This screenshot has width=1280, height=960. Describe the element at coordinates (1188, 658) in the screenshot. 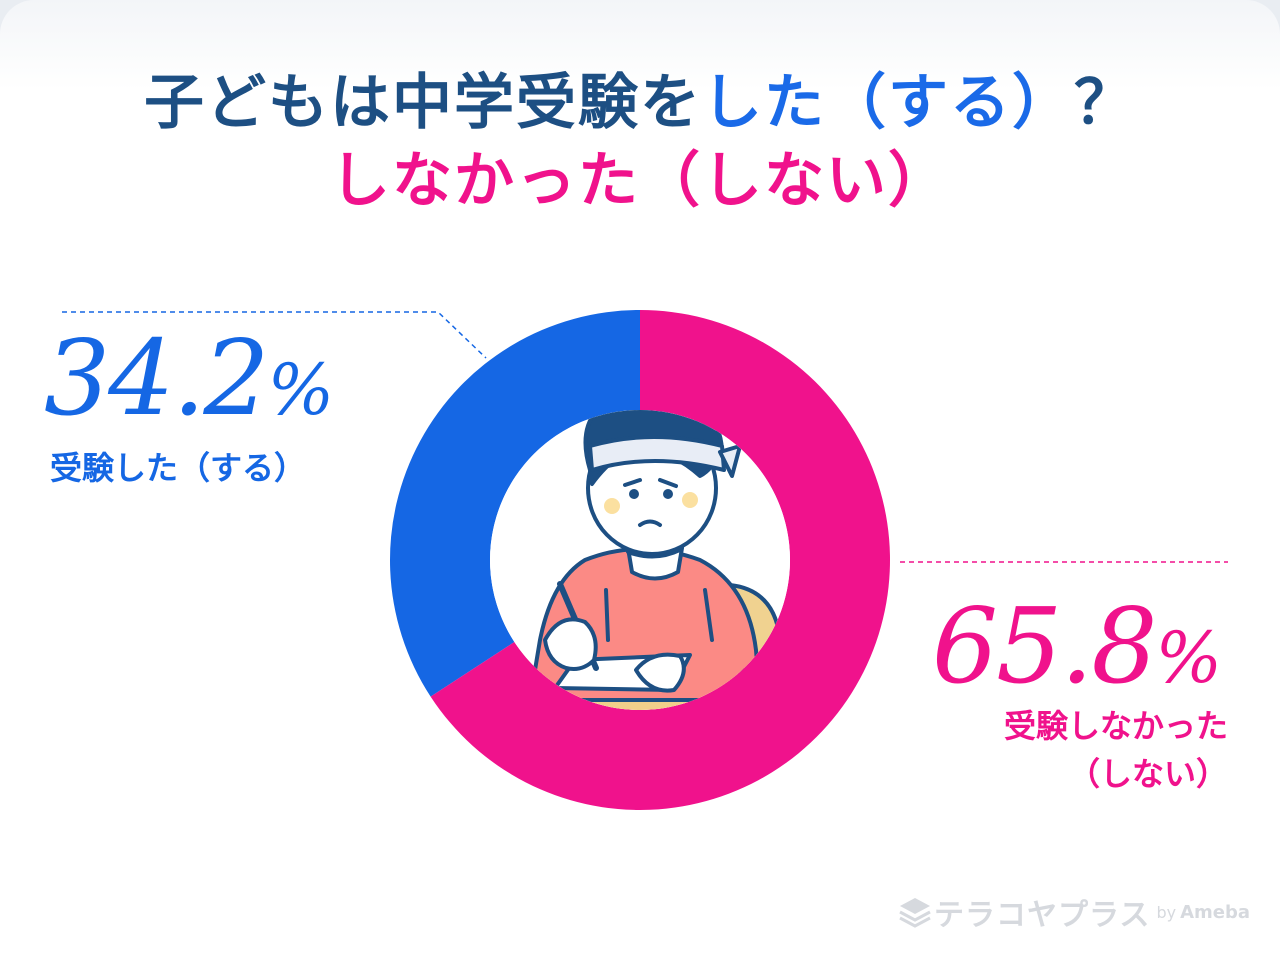

I see `percent-unit-did-not: %` at that location.